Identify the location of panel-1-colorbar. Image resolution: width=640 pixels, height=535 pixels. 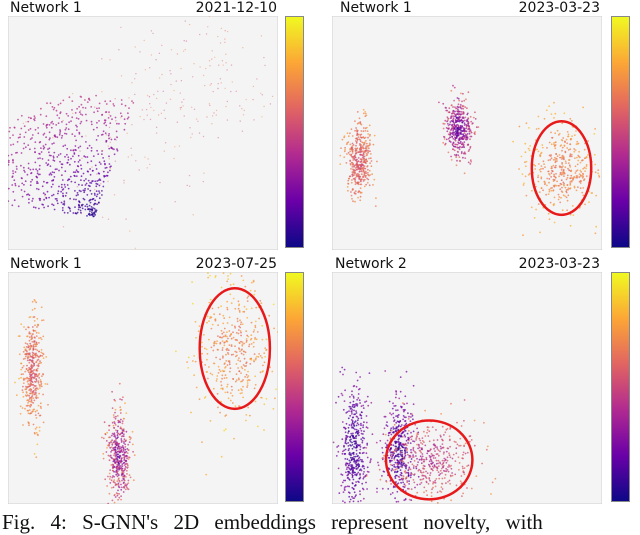
(294, 132).